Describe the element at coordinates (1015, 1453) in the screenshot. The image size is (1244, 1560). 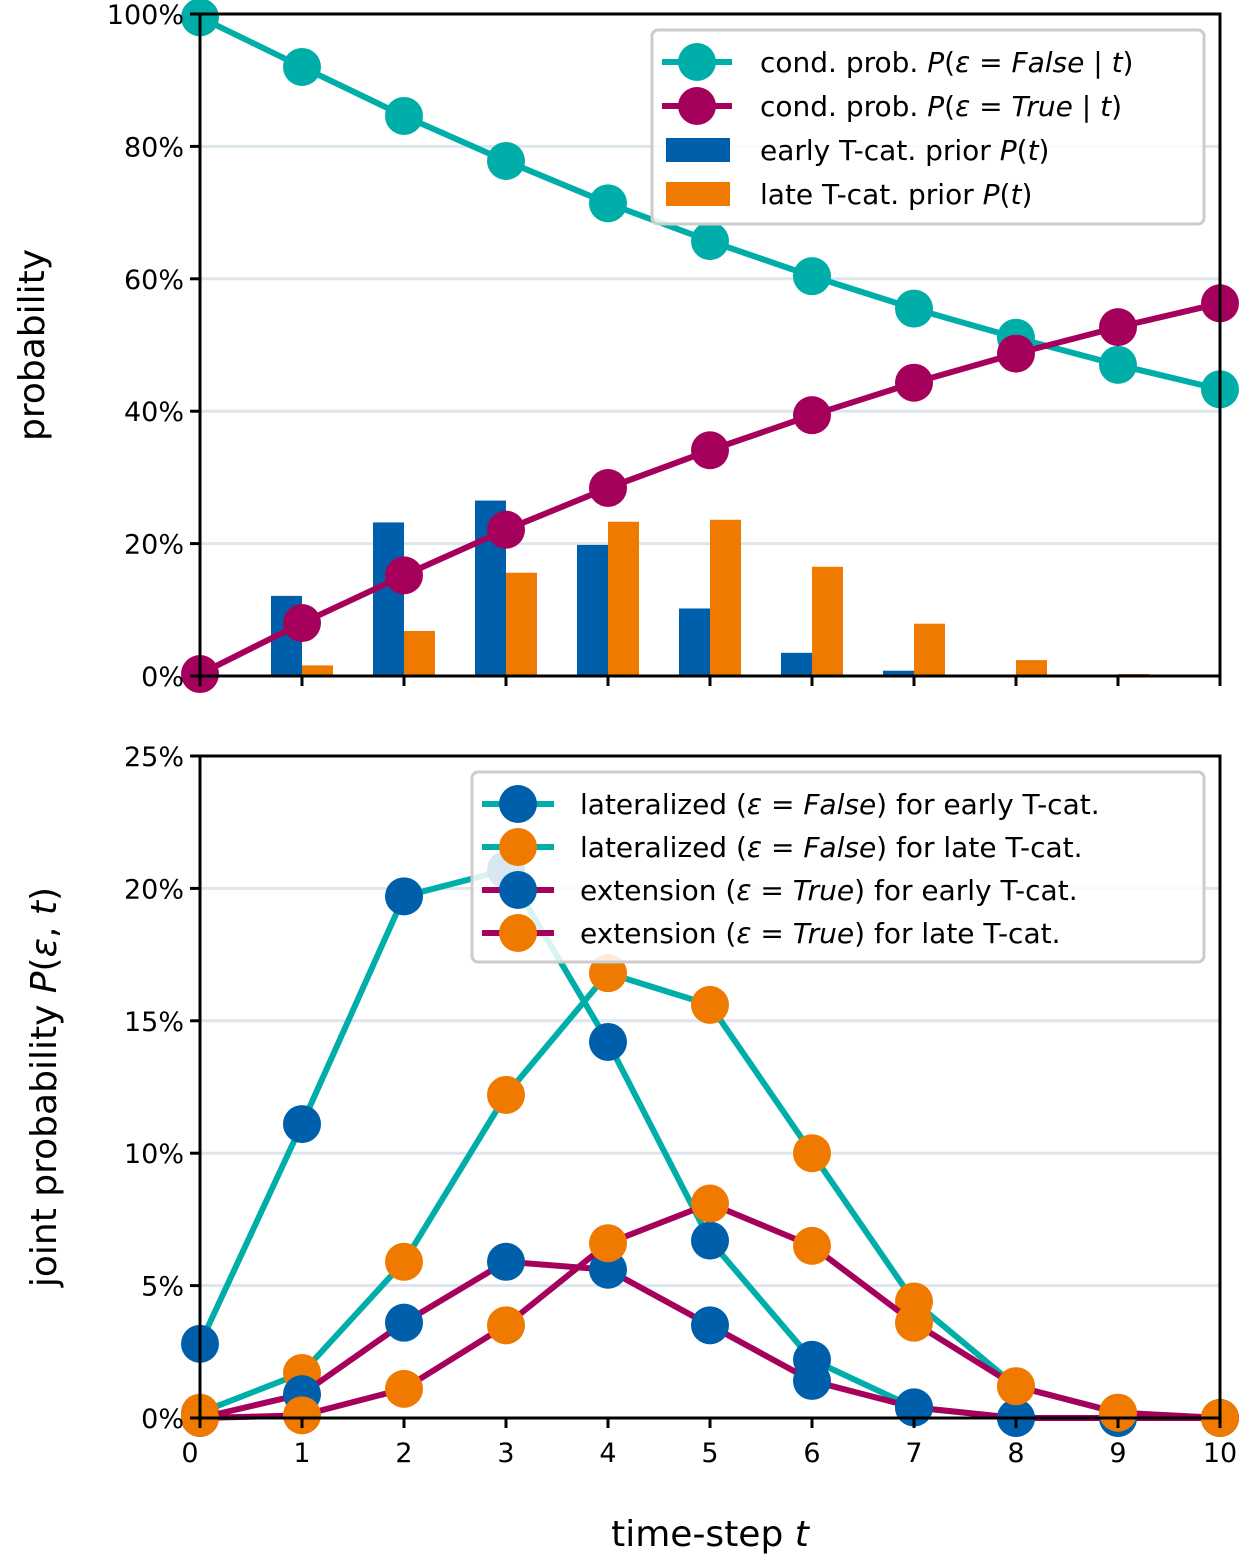
I see `x-tick-label: 8` at that location.